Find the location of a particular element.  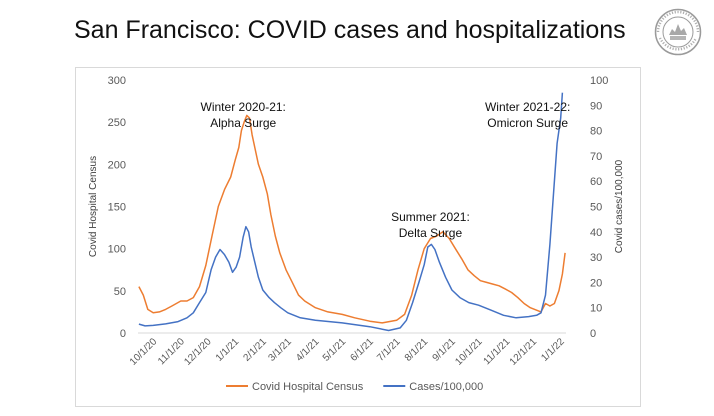

y-right-tick-label: 50 is located at coordinates (596, 208).